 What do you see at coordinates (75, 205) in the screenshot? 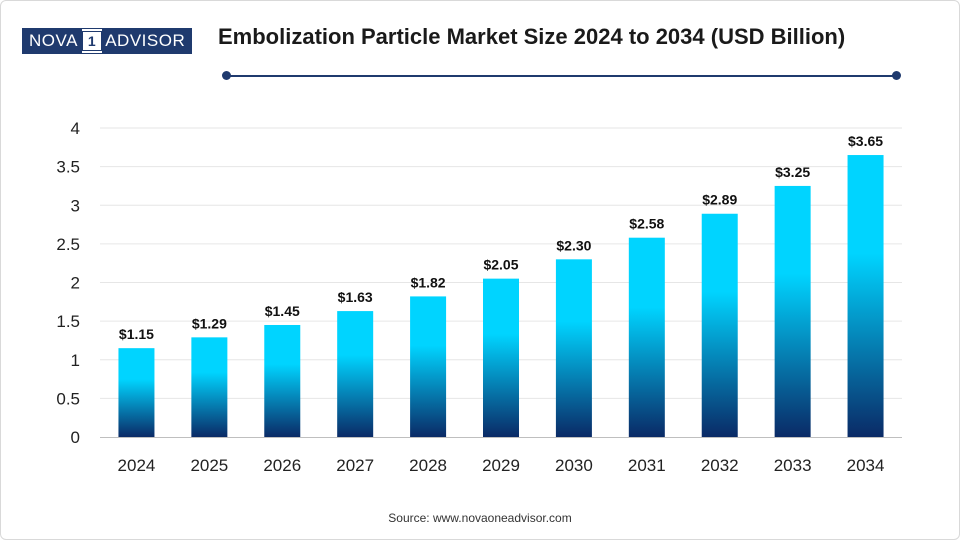
I see `y-tick-label: 3` at bounding box center [75, 205].